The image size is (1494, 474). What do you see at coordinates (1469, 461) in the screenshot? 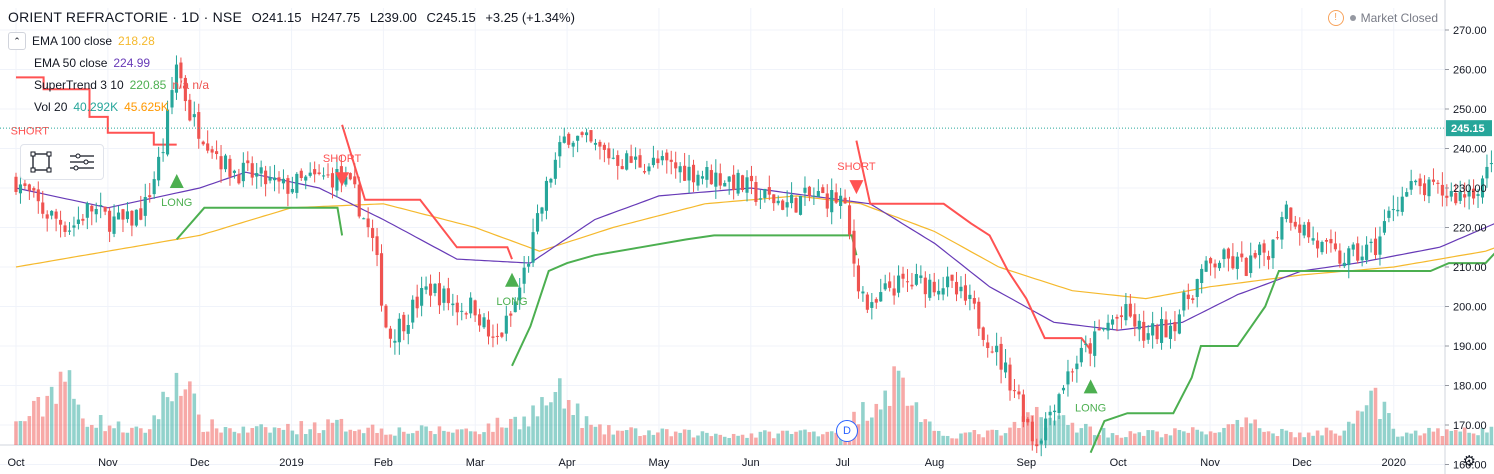
I see `gear-icon: ⚙` at bounding box center [1469, 461].